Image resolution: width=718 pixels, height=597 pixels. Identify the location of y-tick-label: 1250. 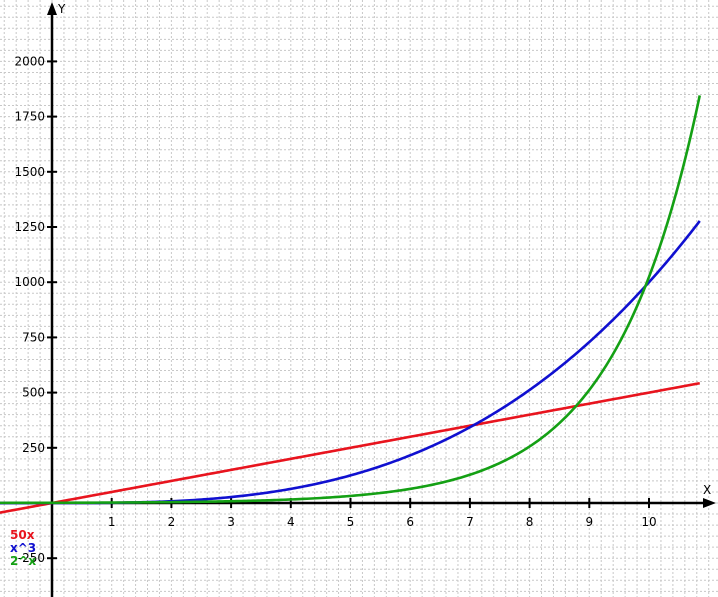
(29, 227).